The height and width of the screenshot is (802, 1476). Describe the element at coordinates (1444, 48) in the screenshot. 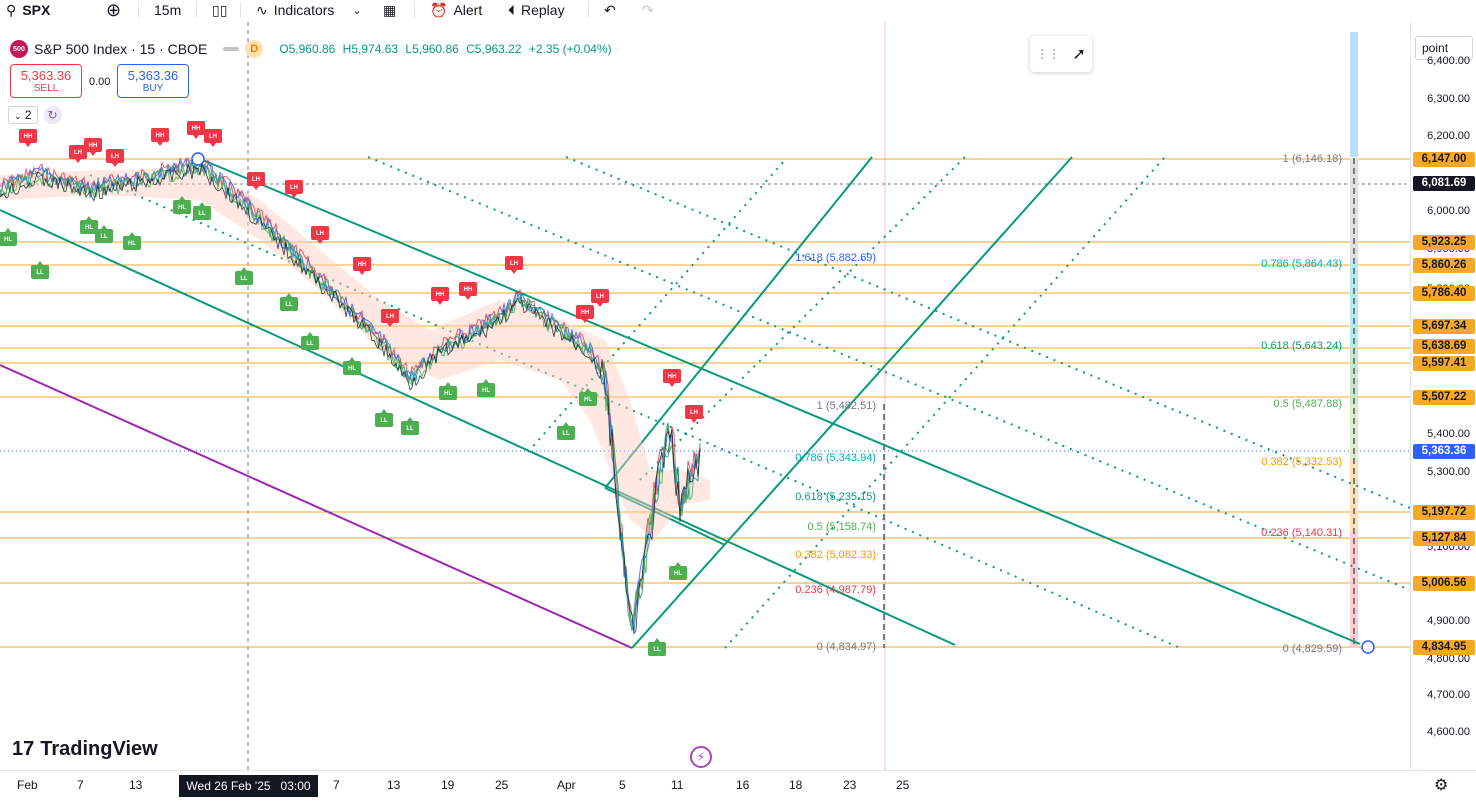

I see `unit-label: point` at that location.